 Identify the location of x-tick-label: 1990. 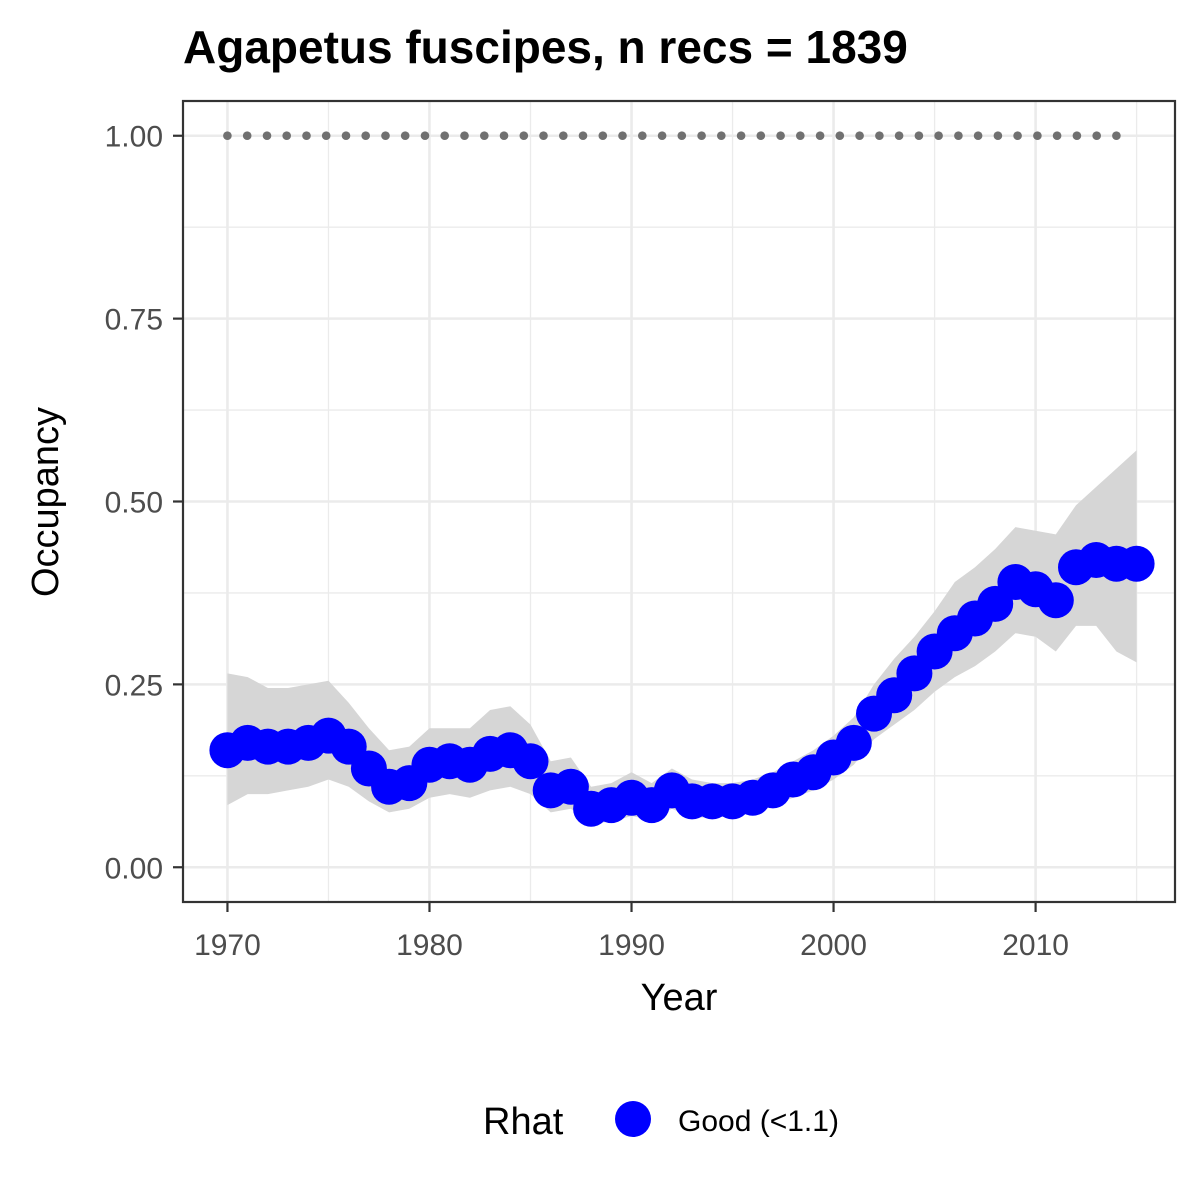
(631, 945).